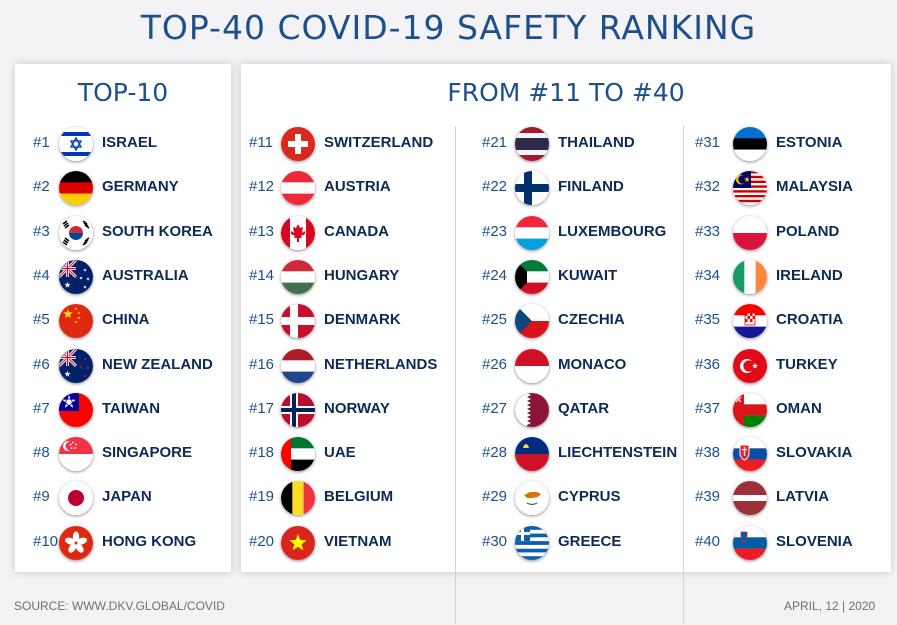  What do you see at coordinates (750, 409) in the screenshot?
I see `oman-flag-icon` at bounding box center [750, 409].